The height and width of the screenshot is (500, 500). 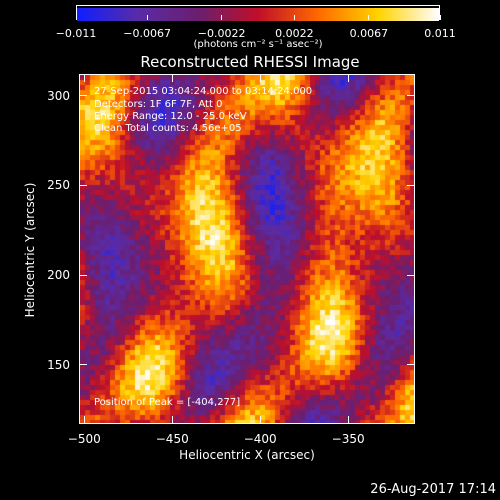 What do you see at coordinates (58, 364) in the screenshot?
I see `y-axis-tick-label: 150` at bounding box center [58, 364].